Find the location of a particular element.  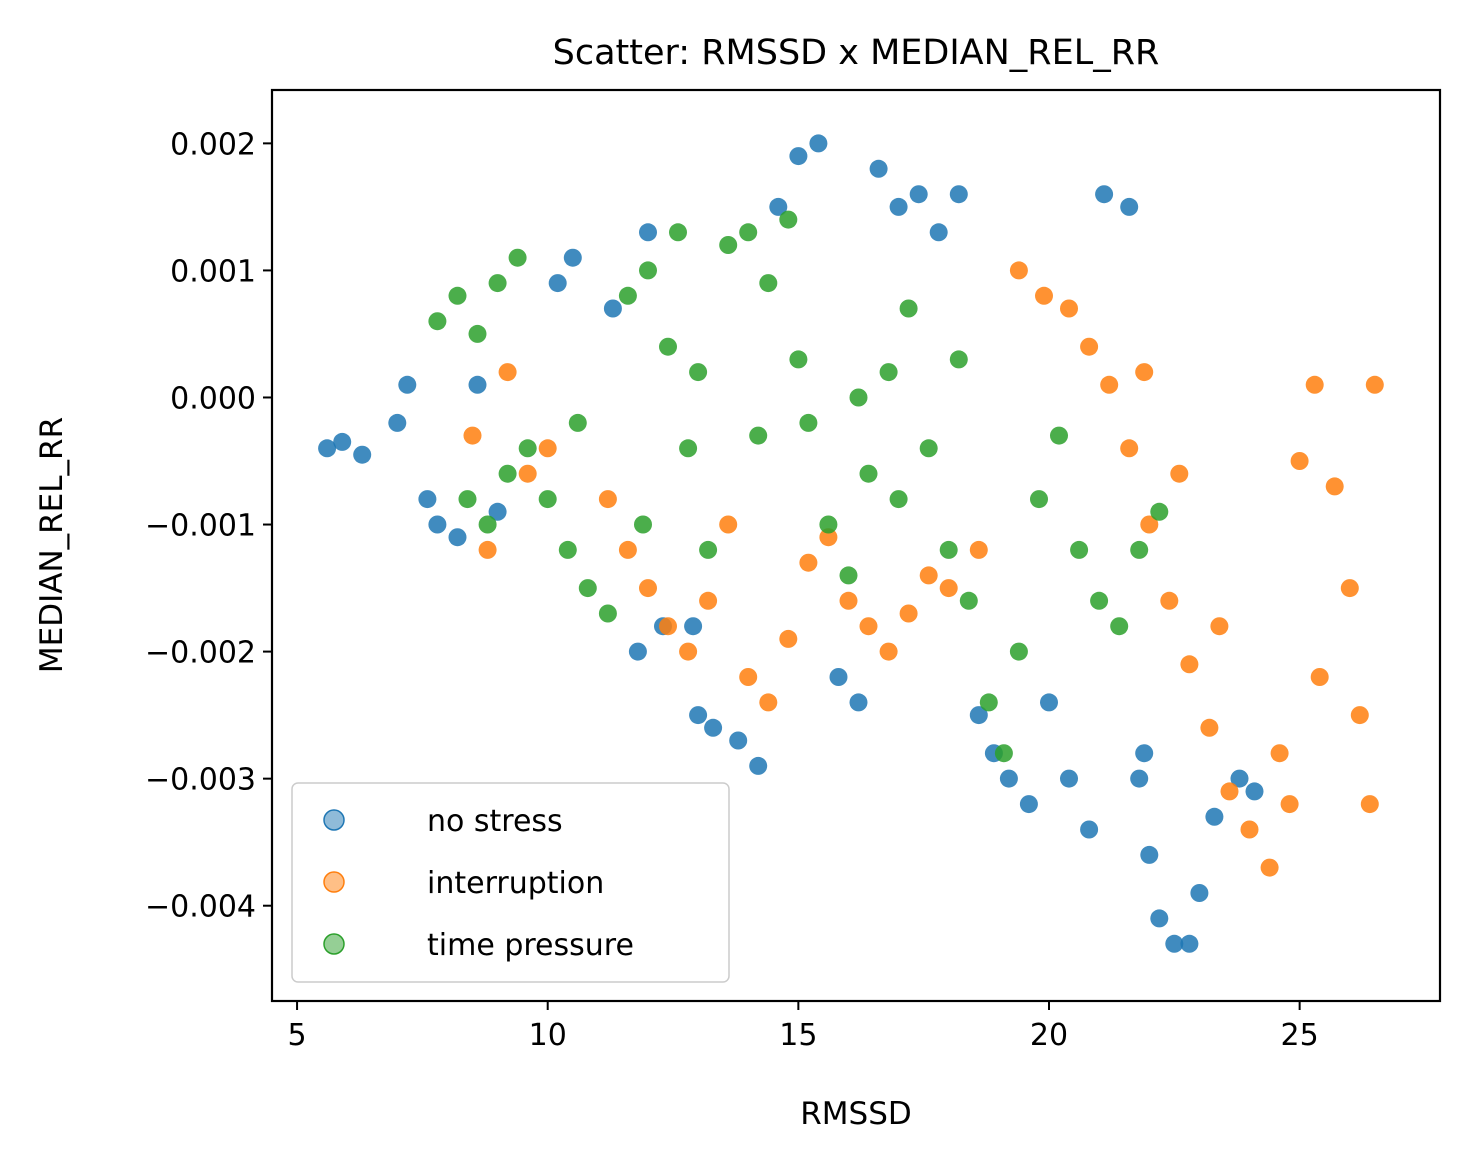

y-tick-label-6: −0.004 is located at coordinates (200, 907).